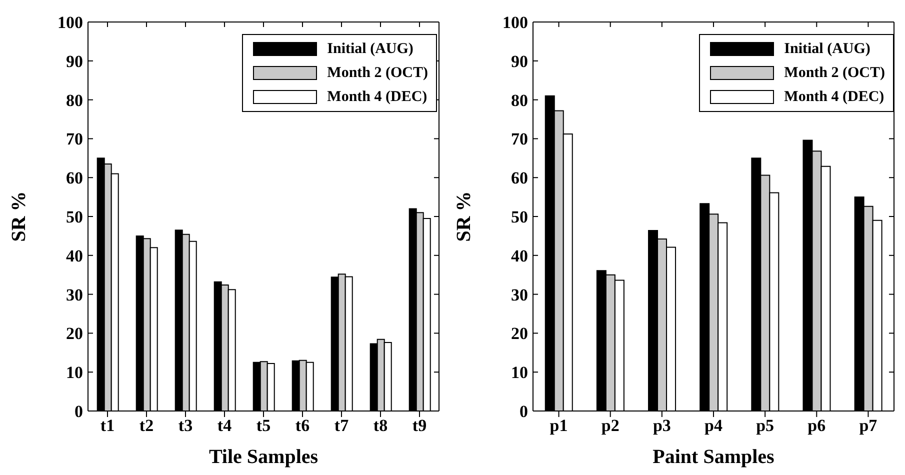  I want to click on x-tick-label: p2, so click(610, 426).